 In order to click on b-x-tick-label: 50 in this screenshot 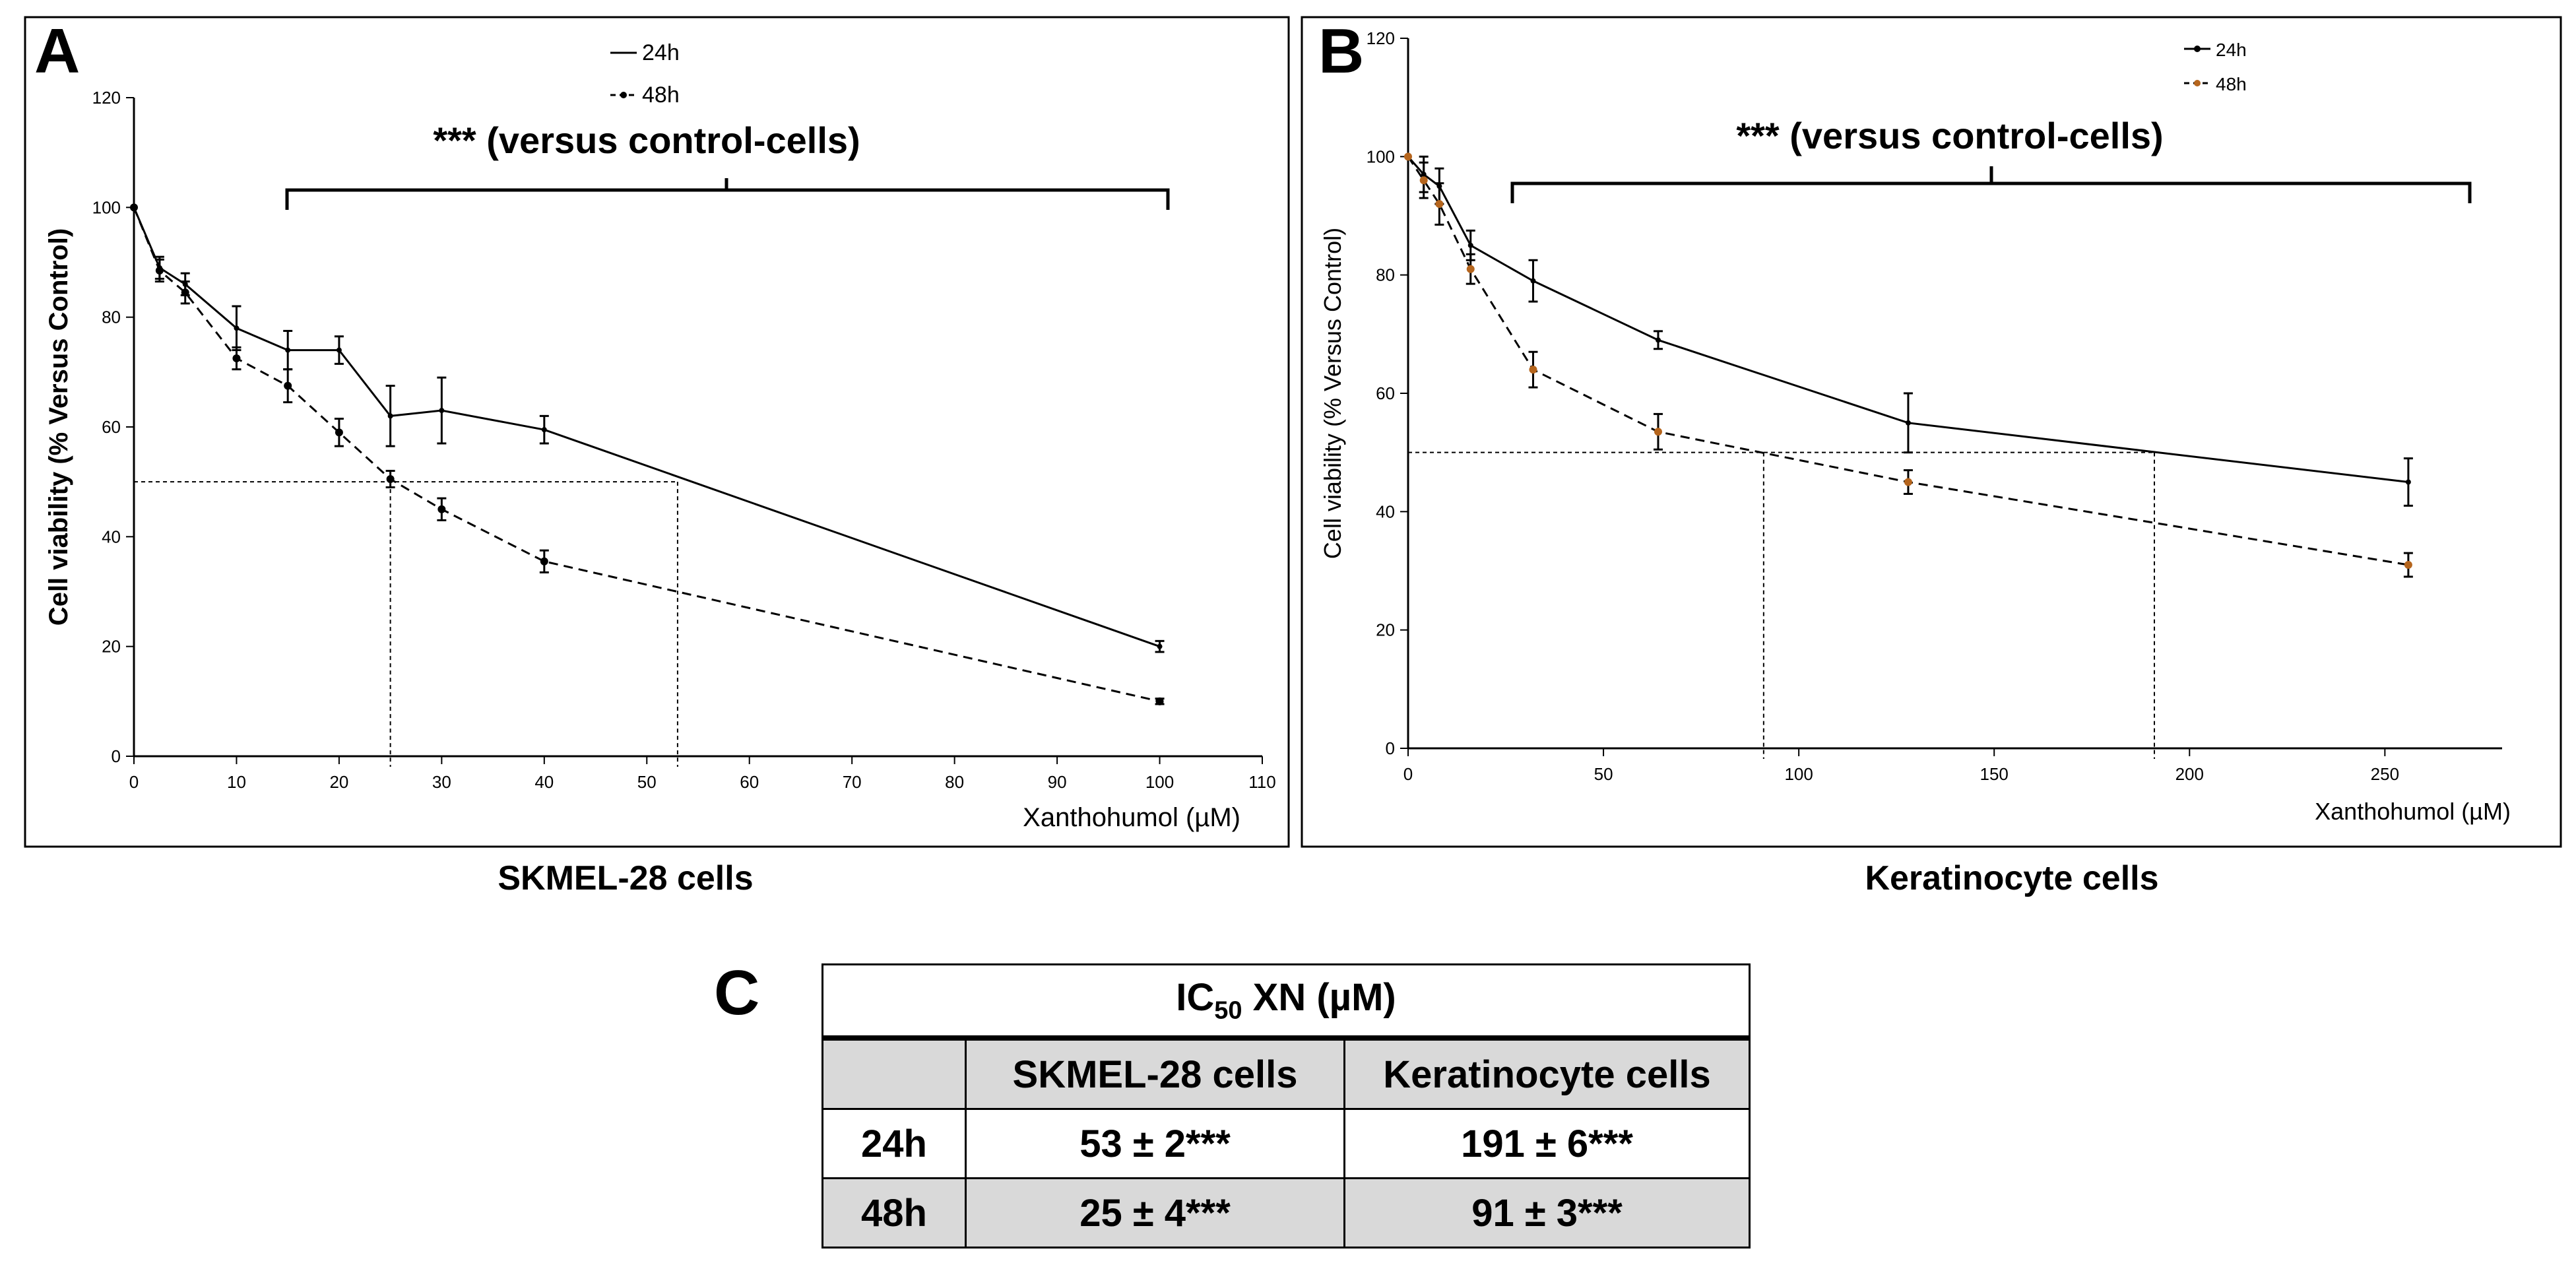, I will do `click(1603, 774)`.